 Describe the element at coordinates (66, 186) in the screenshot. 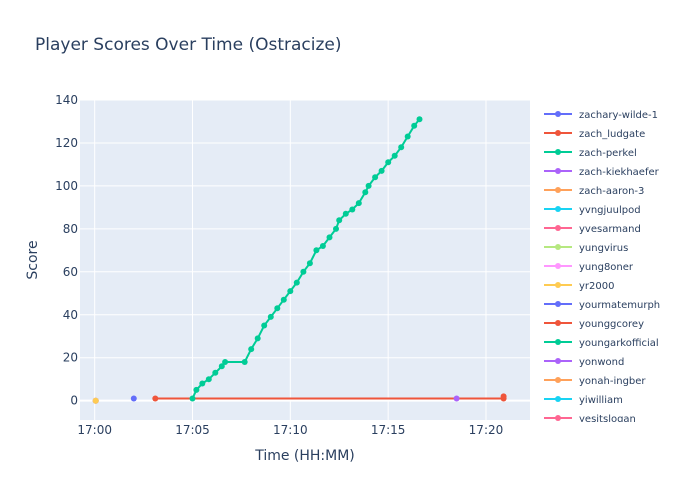

I see `y-tick-label: 100` at that location.